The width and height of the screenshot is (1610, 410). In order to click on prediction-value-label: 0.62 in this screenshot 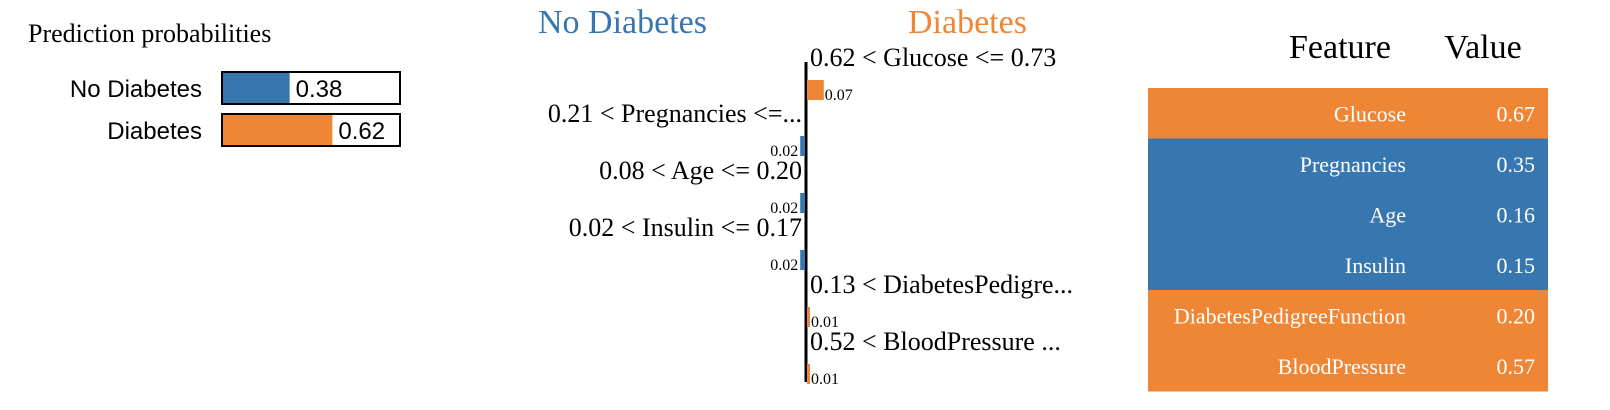, I will do `click(361, 131)`.